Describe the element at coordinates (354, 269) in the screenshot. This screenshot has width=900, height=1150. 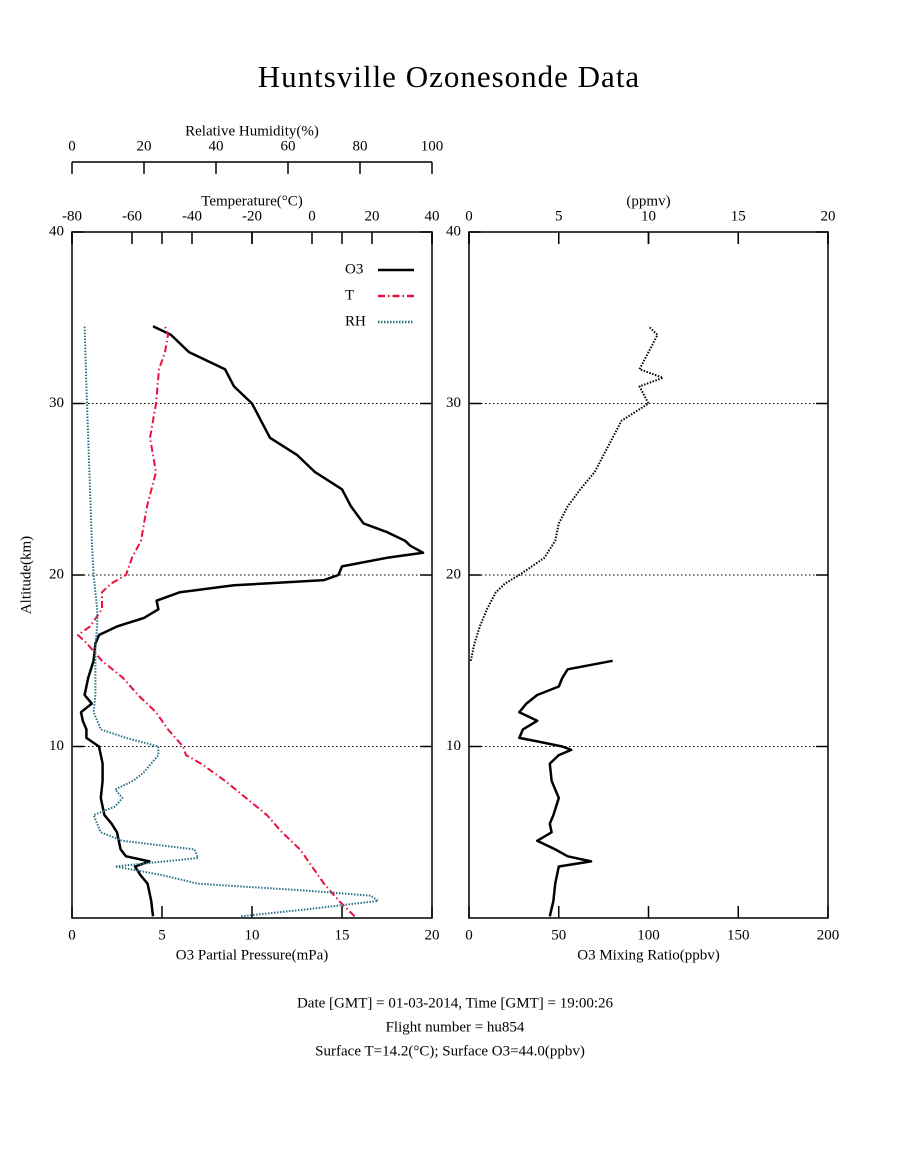
I see `legend-label: O3` at that location.